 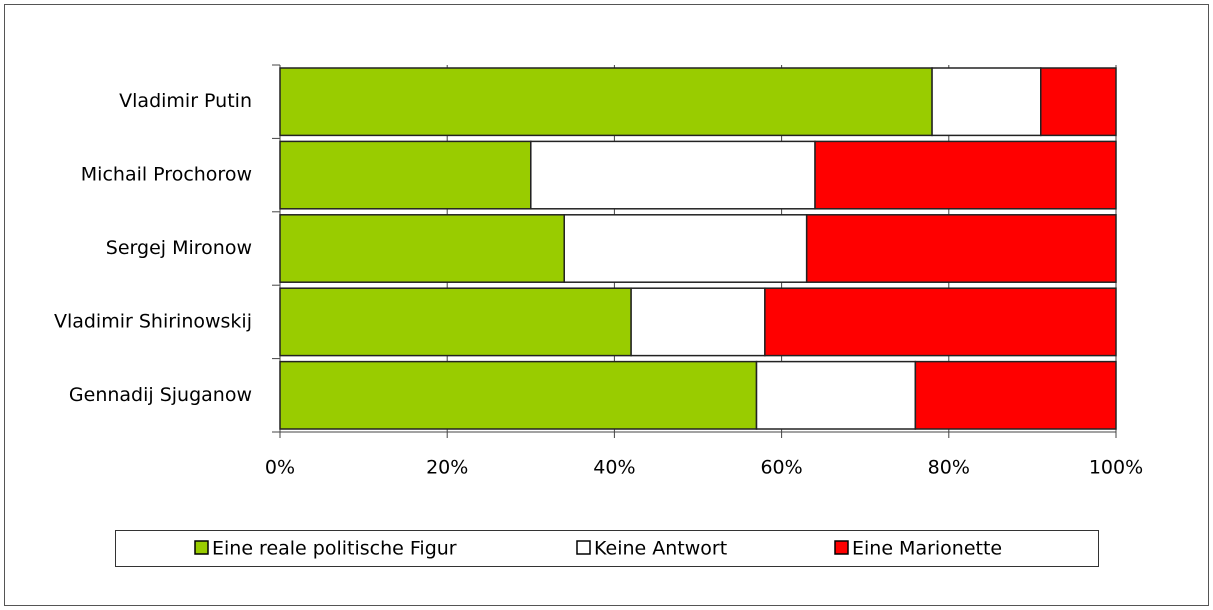 I want to click on y-tick-label: Gennadij Sjuganow, so click(x=160, y=395).